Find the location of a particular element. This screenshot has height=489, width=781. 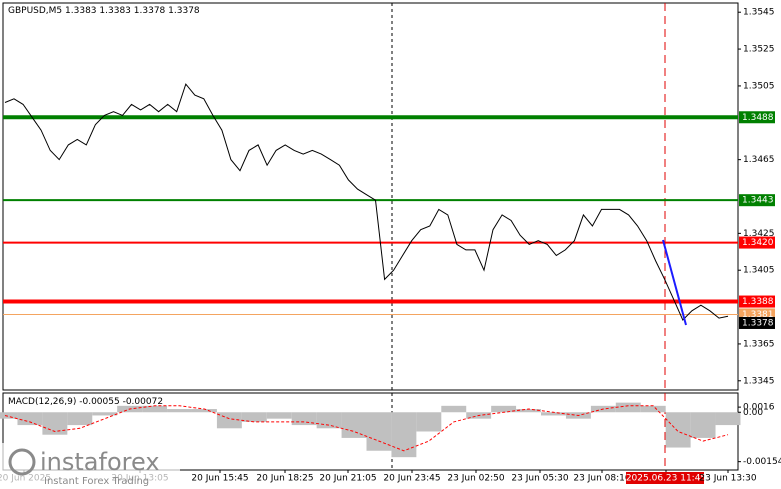

y-tick-label: 1.3345 is located at coordinates (759, 381).